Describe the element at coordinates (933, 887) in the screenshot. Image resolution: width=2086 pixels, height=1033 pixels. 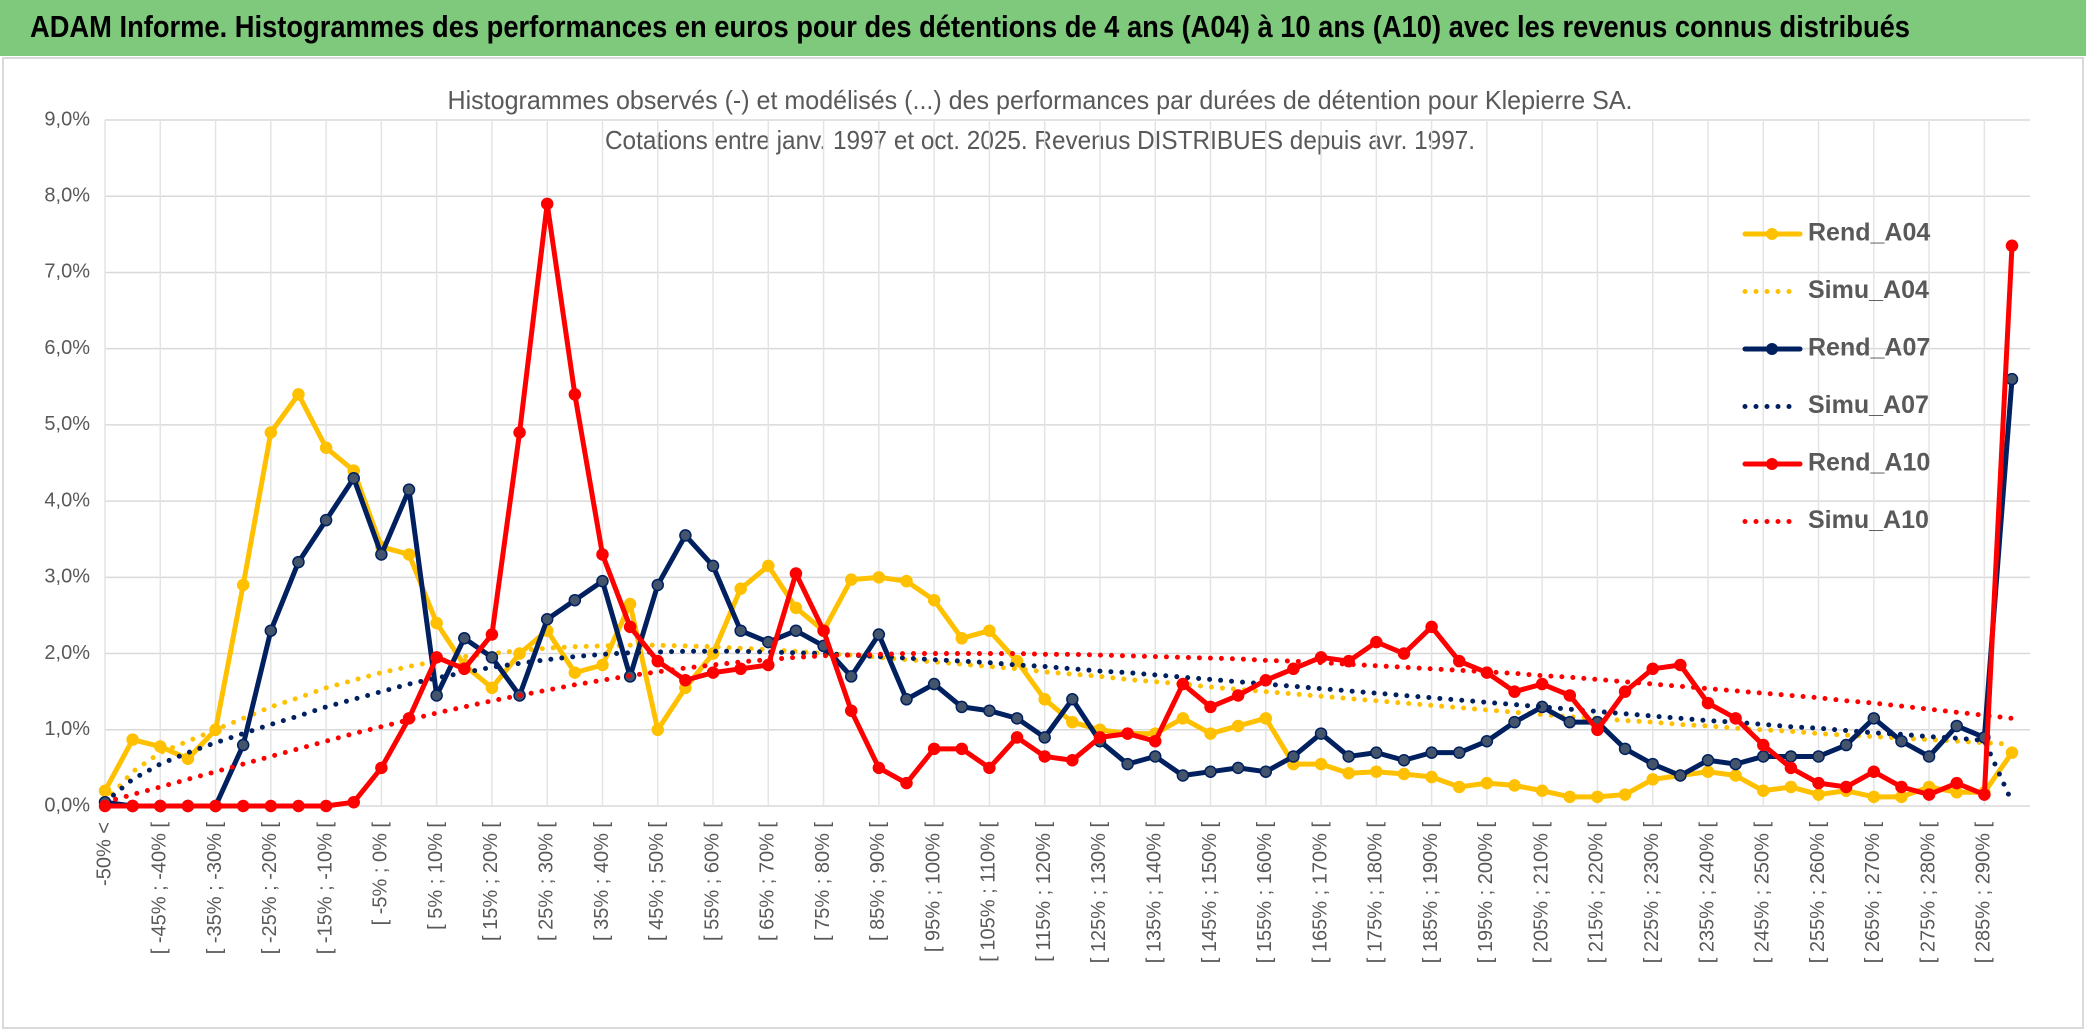
I see `x-tick-label: [ 95% ; 100% [` at that location.